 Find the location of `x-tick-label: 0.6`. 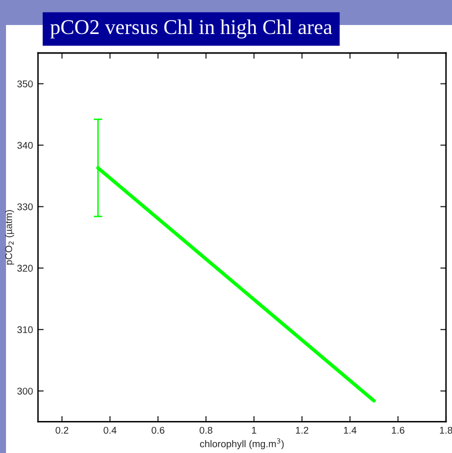

x-tick-label: 0.6 is located at coordinates (158, 430).